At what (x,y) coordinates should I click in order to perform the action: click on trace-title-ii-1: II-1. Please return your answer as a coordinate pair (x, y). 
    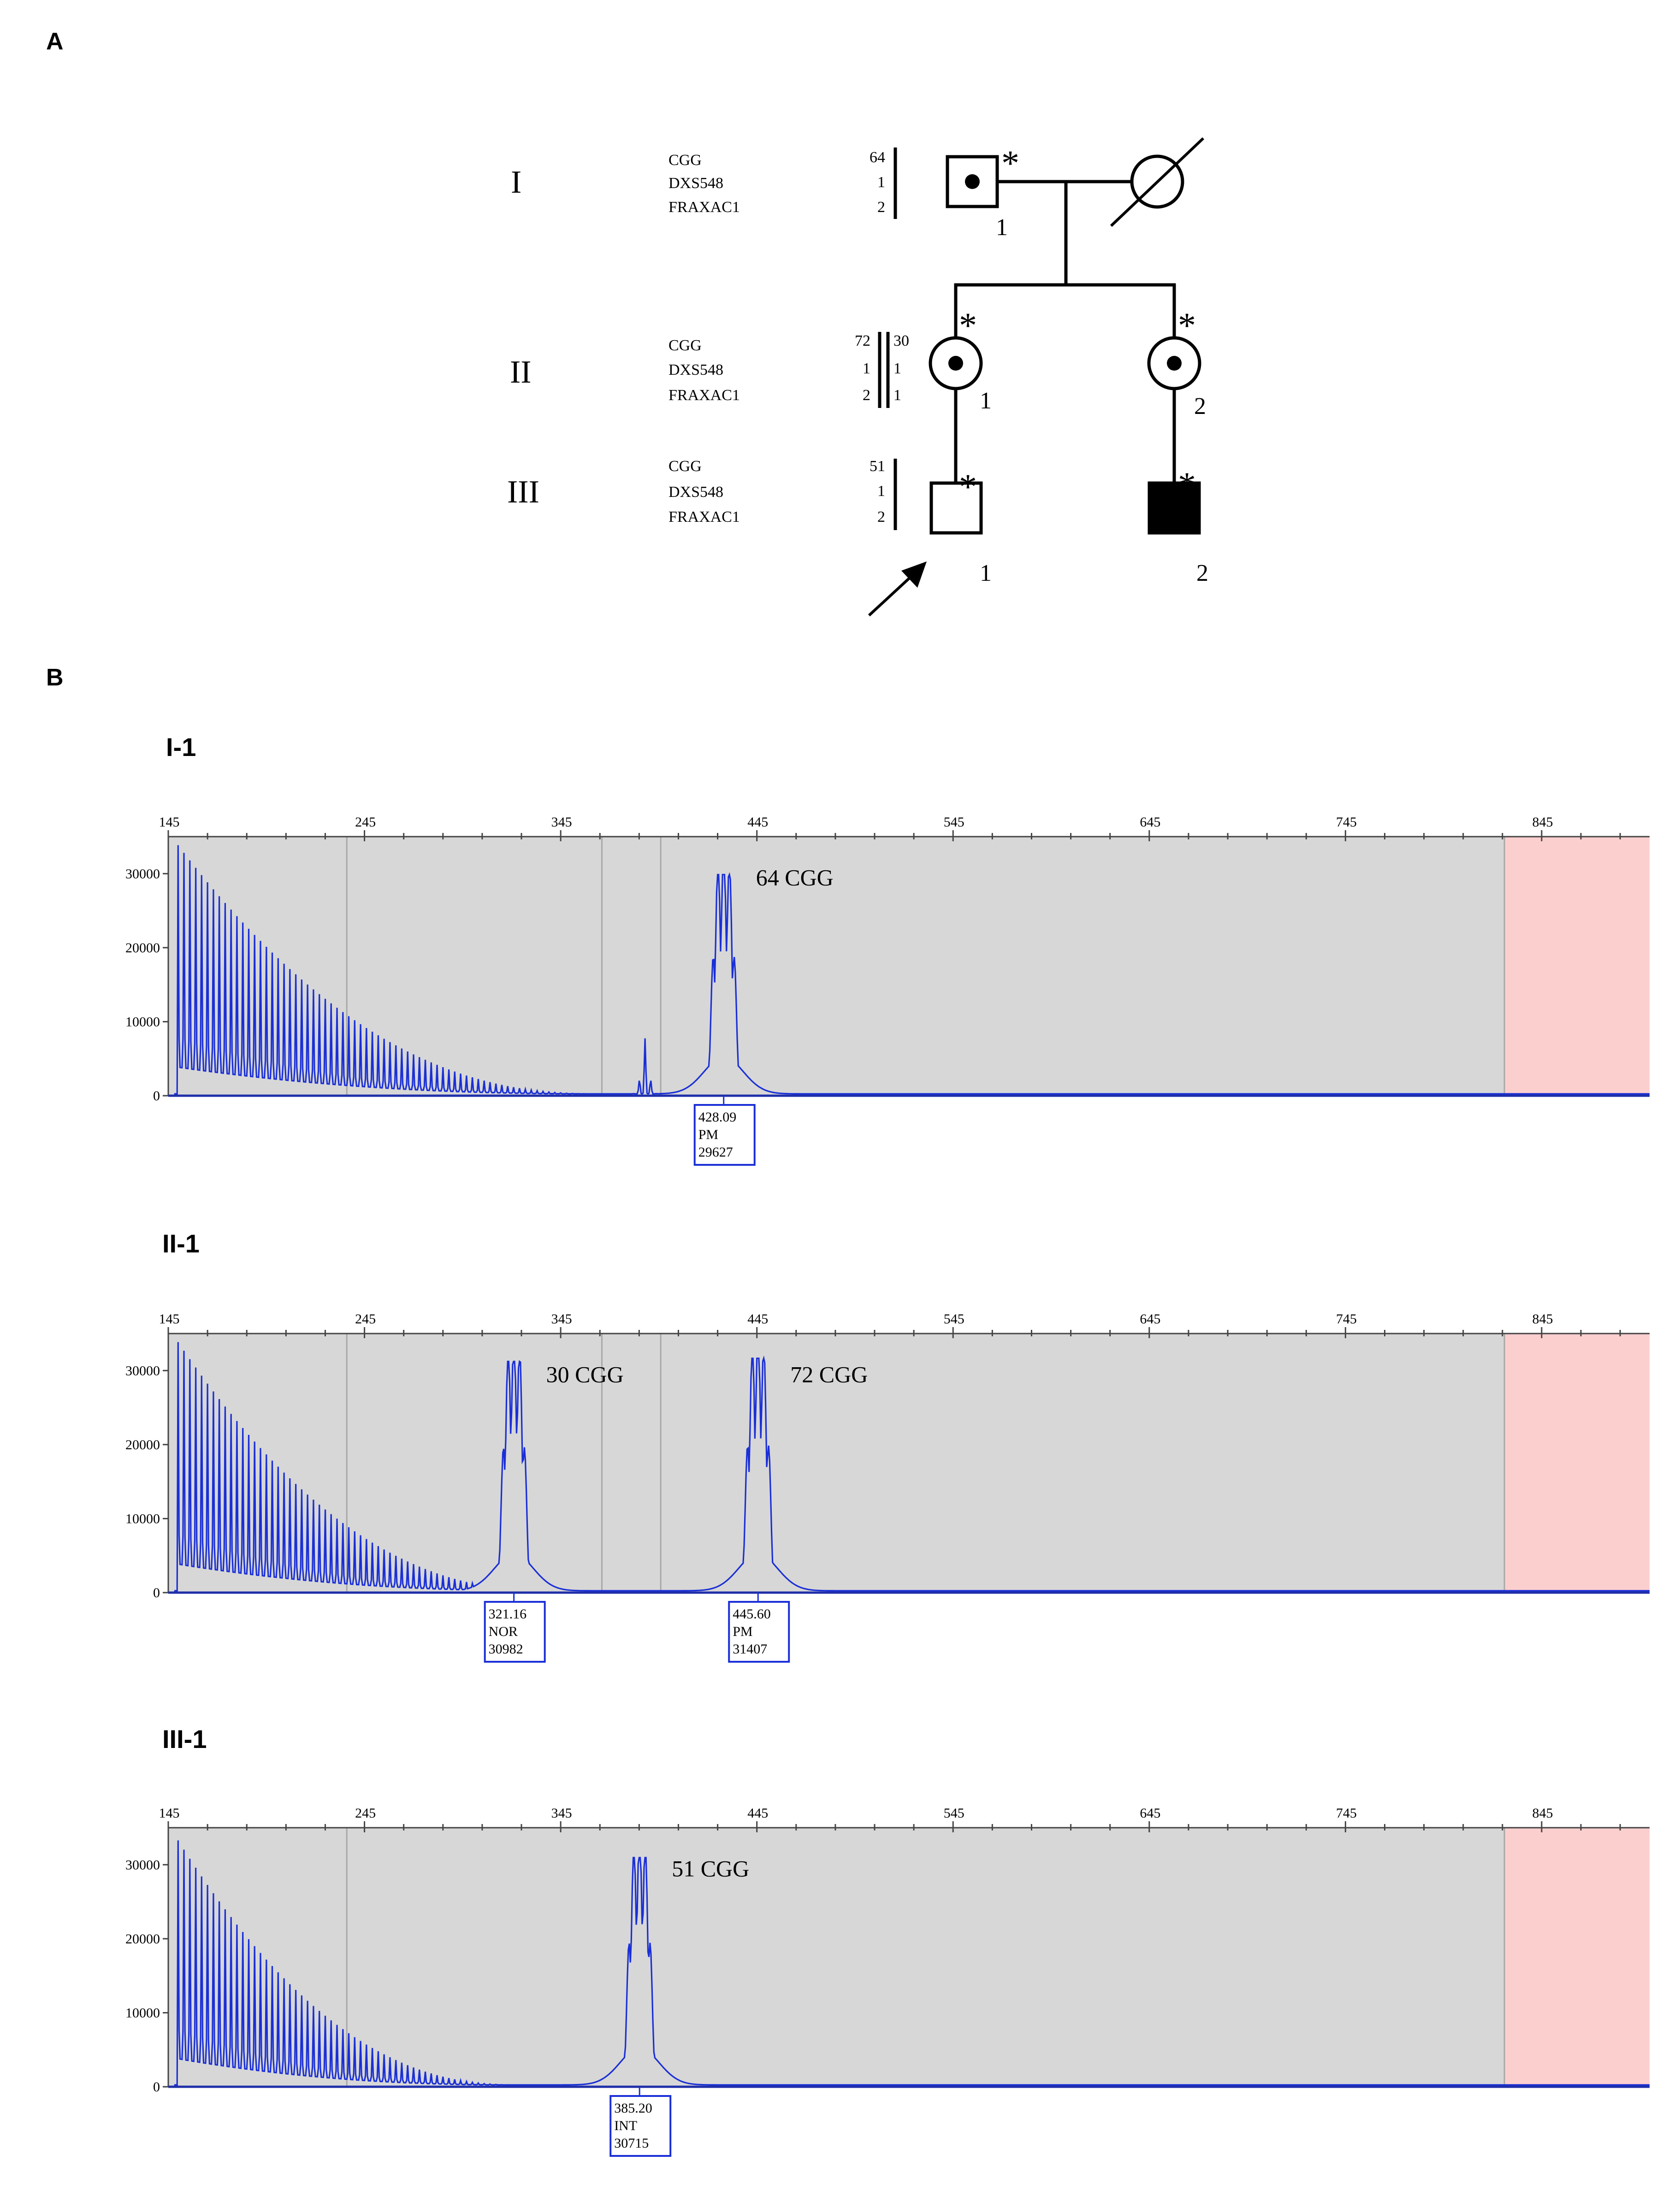
    Looking at the image, I should click on (181, 1243).